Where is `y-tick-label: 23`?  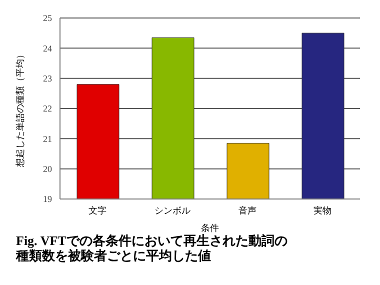 y-tick-label: 23 is located at coordinates (47, 79).